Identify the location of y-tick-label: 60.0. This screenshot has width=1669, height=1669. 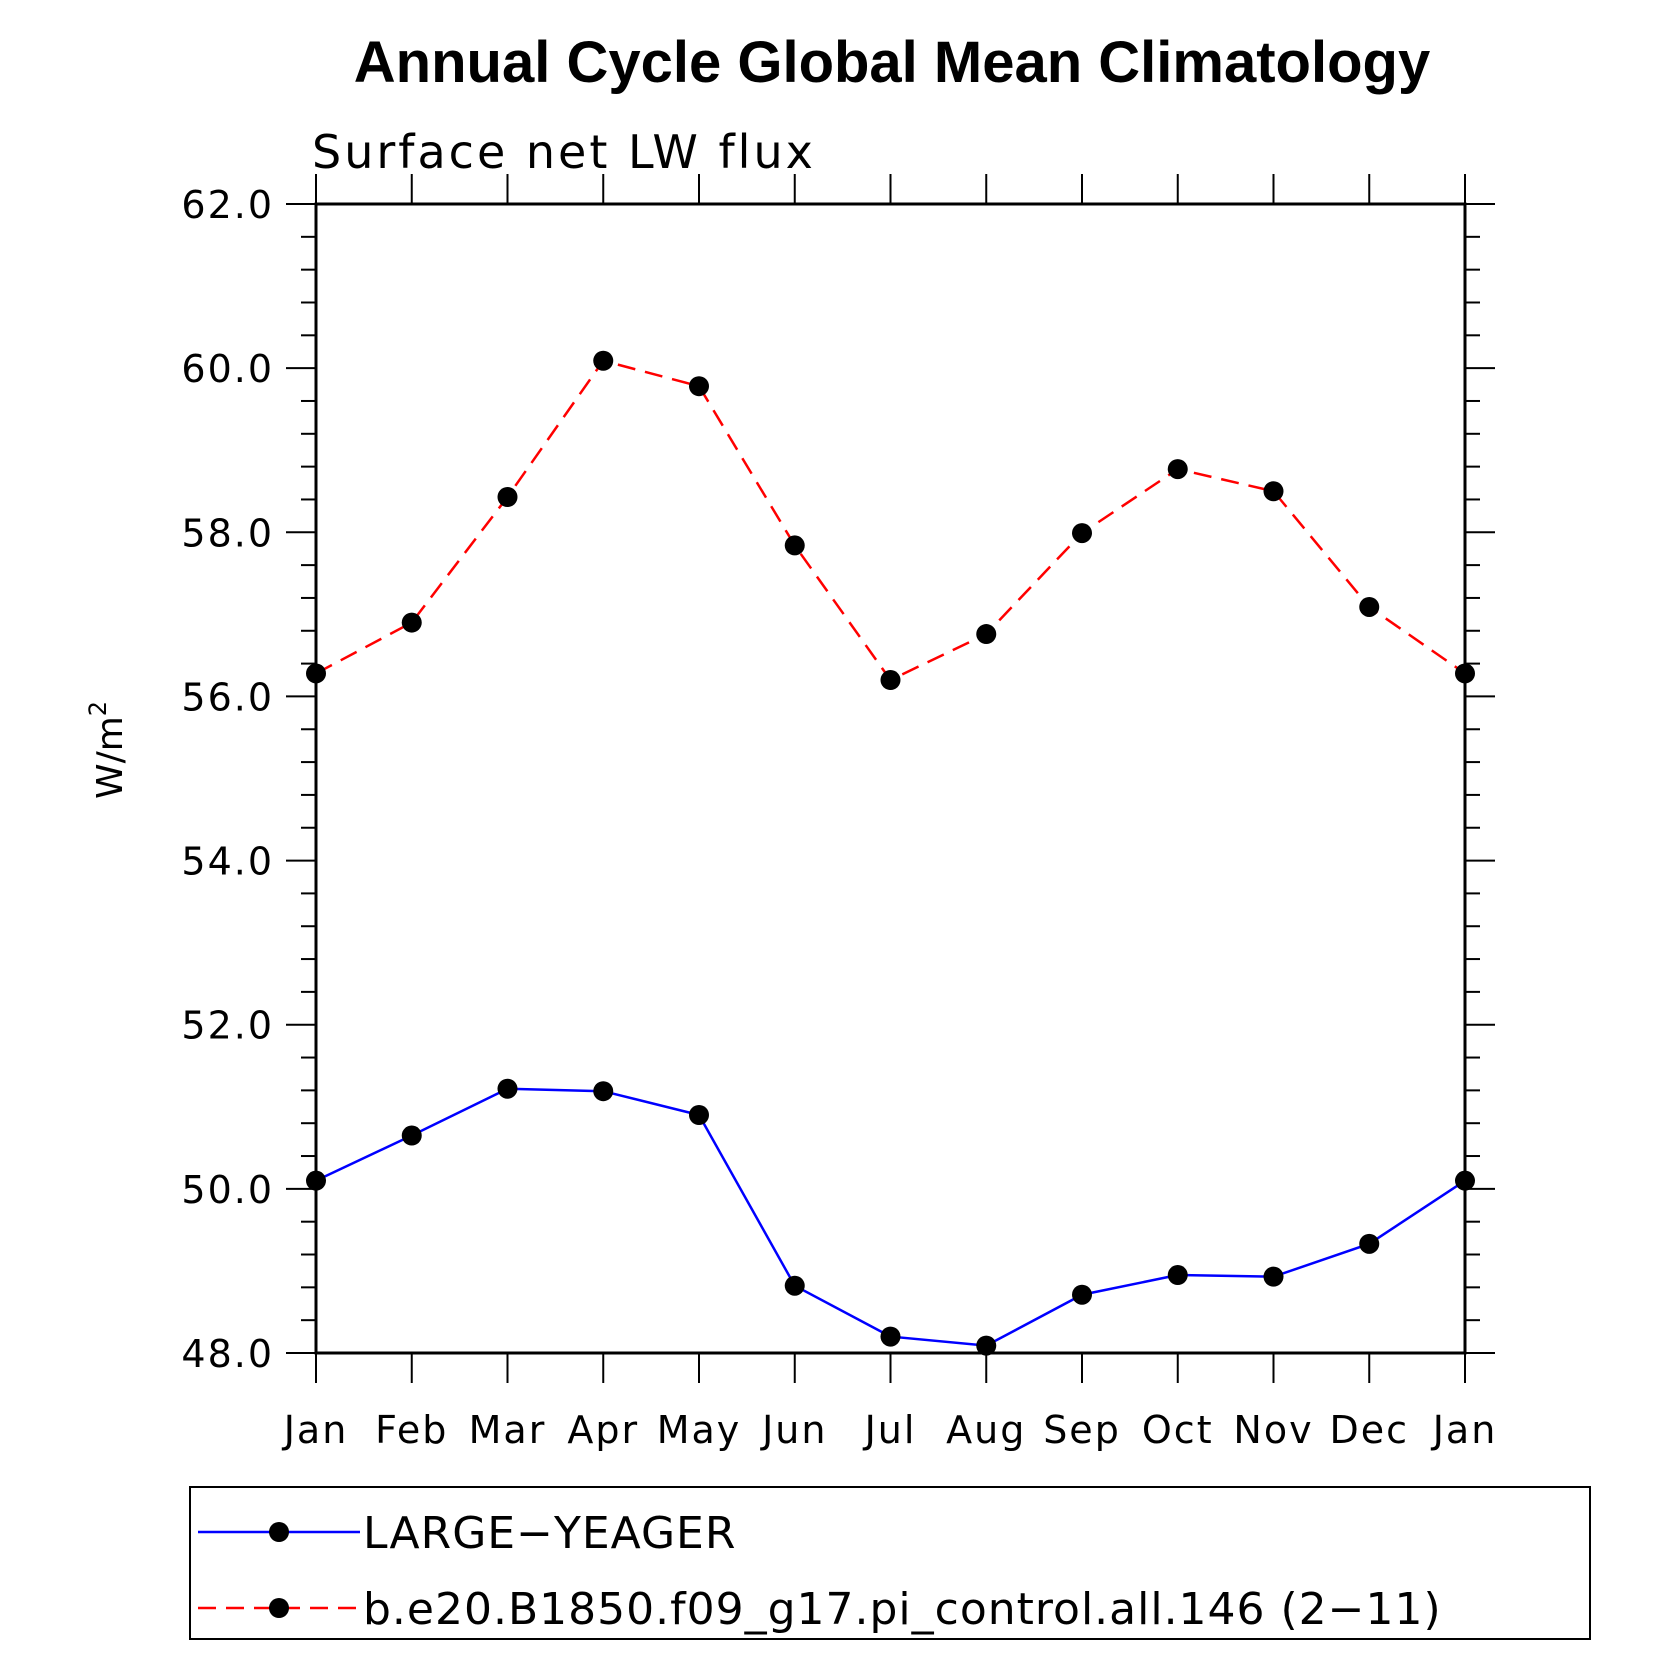
(227, 369).